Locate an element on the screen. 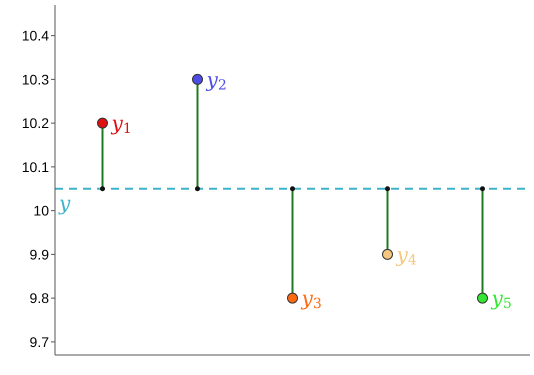  y-tick-label: 10.4 is located at coordinates (36, 36).